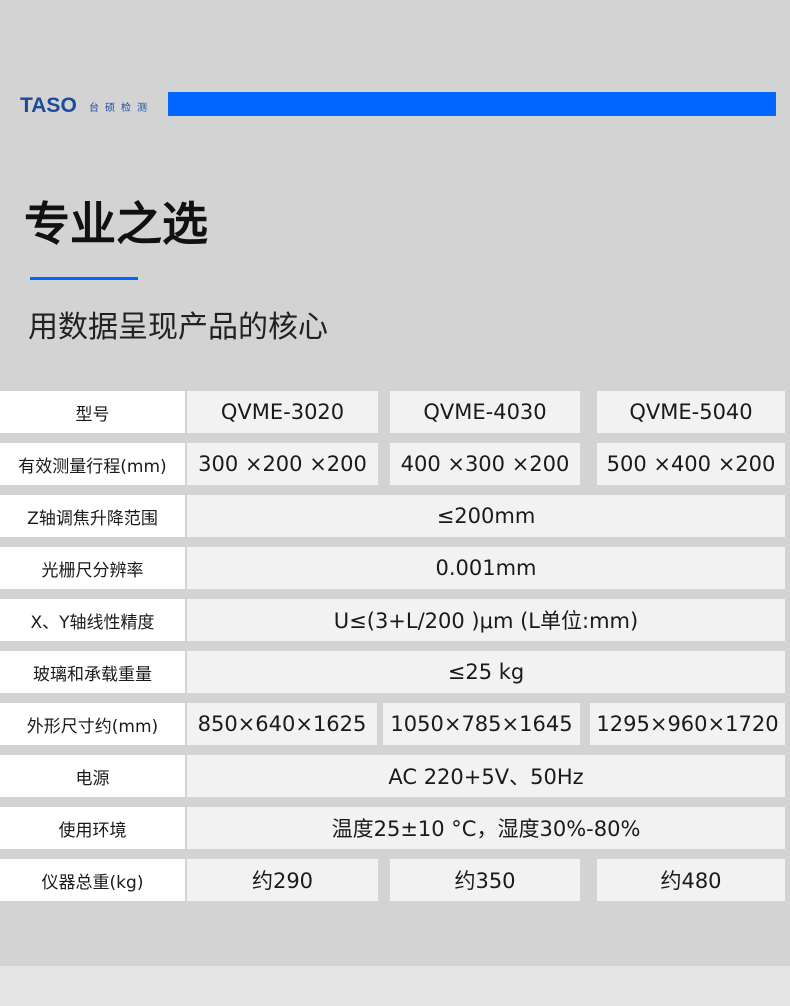 This screenshot has height=1006, width=790. I want to click on table-row: 电源 AC 220+5V、50Hz, so click(395, 776).